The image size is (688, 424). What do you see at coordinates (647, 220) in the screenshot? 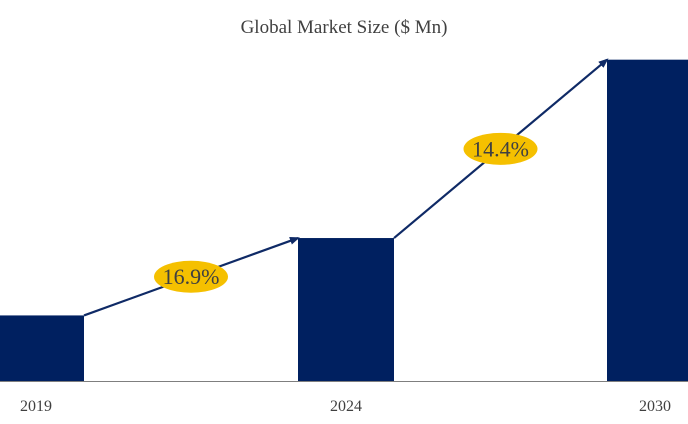
I see `bar-2030` at bounding box center [647, 220].